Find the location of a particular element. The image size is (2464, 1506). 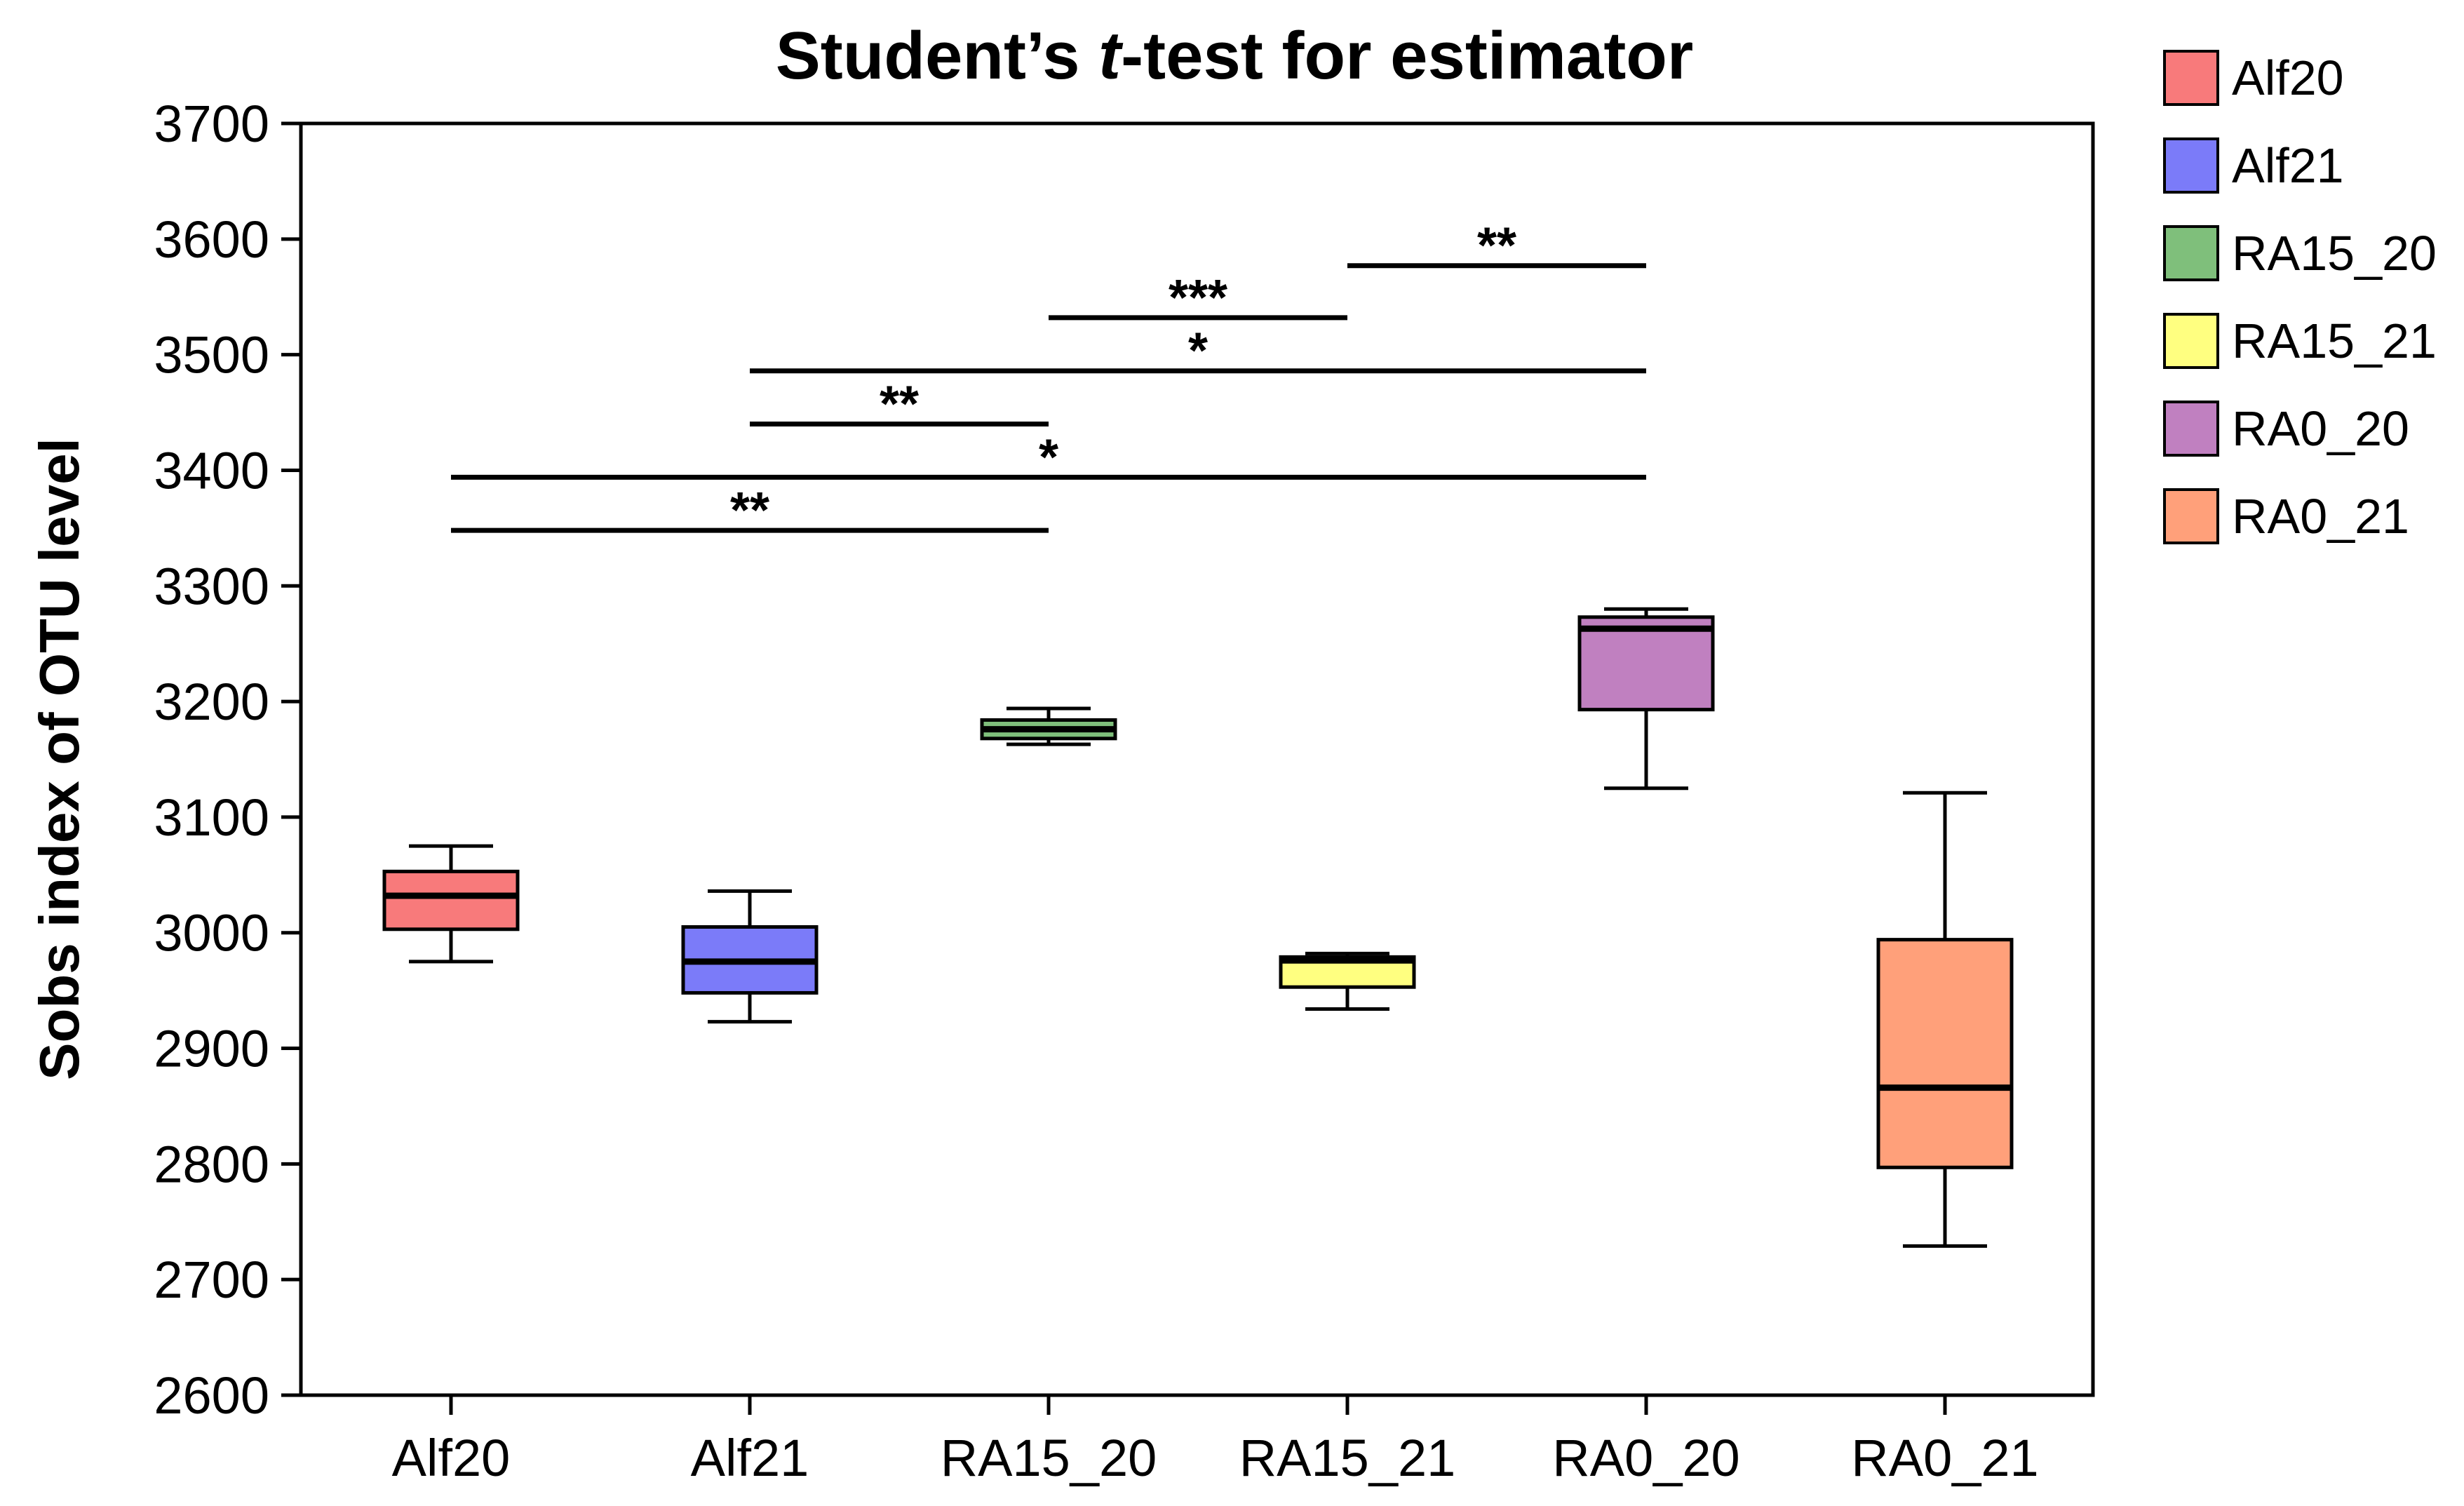

y-tick-label: 3600 is located at coordinates (211, 240).